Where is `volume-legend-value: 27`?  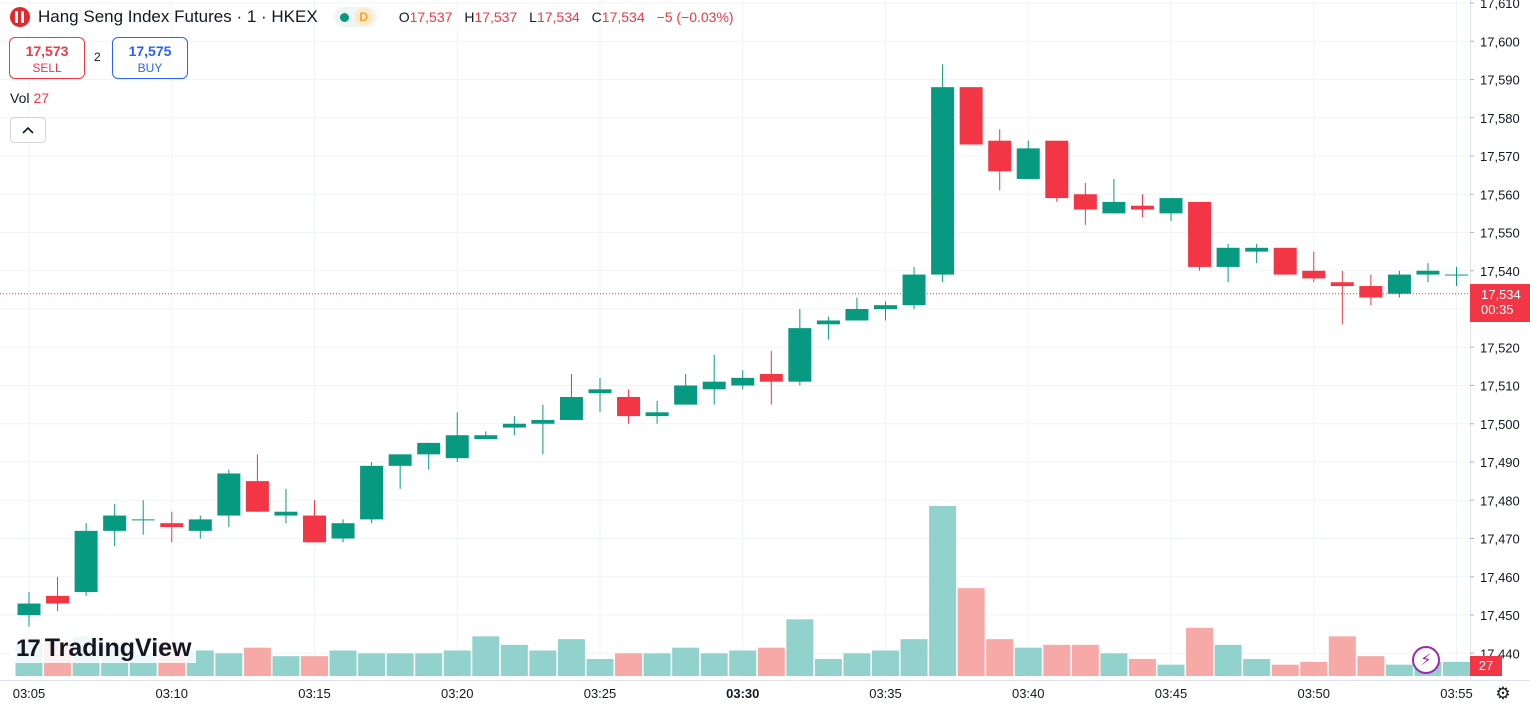
volume-legend-value: 27 is located at coordinates (41, 98).